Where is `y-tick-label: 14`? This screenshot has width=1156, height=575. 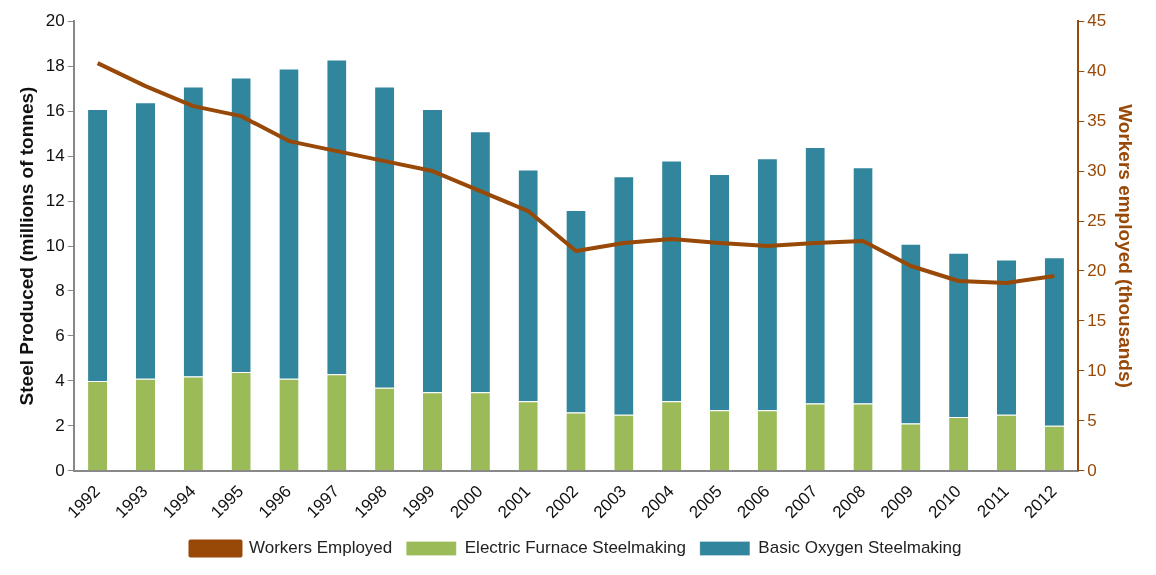 y-tick-label: 14 is located at coordinates (55, 155).